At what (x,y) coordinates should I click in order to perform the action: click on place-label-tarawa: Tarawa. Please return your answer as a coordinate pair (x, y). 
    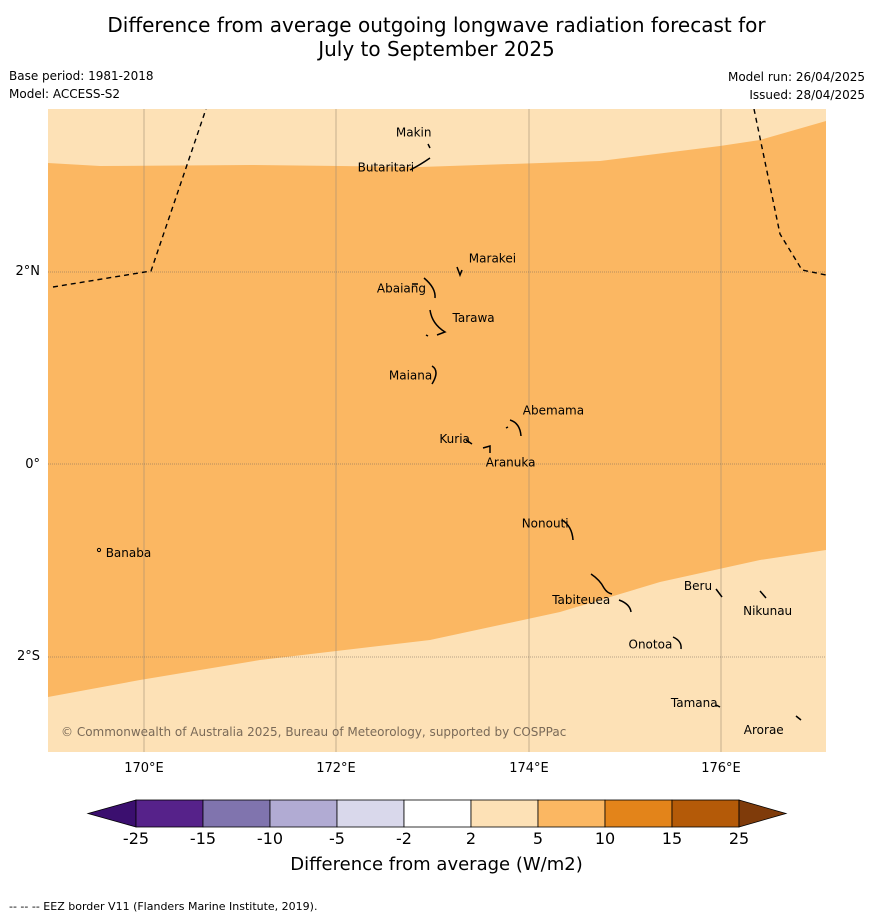
    Looking at the image, I should click on (473, 318).